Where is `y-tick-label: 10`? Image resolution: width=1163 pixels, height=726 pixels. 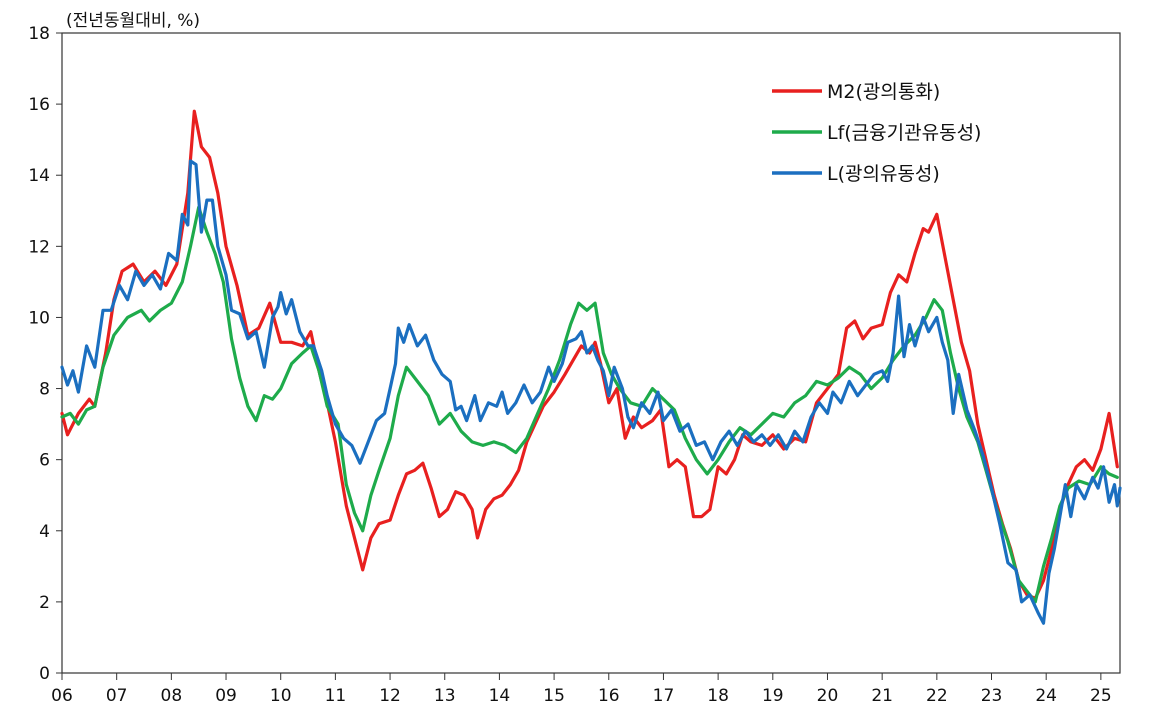
y-tick-label: 10 is located at coordinates (39, 318).